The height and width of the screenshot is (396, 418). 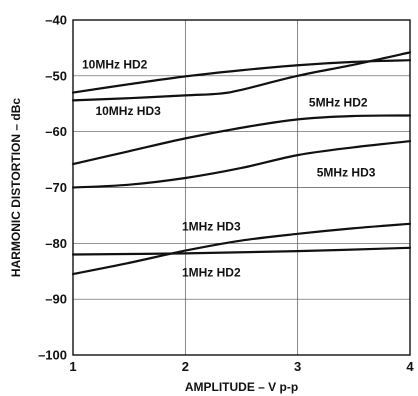 What do you see at coordinates (56, 243) in the screenshot?
I see `y-tick-label: –80` at bounding box center [56, 243].